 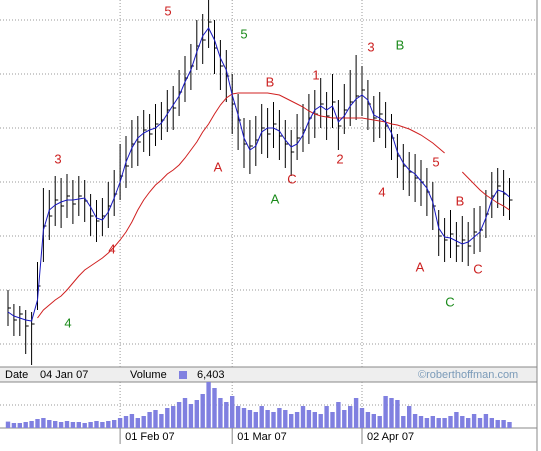 What do you see at coordinates (485, 191) in the screenshot?
I see `slow-average-line` at bounding box center [485, 191].